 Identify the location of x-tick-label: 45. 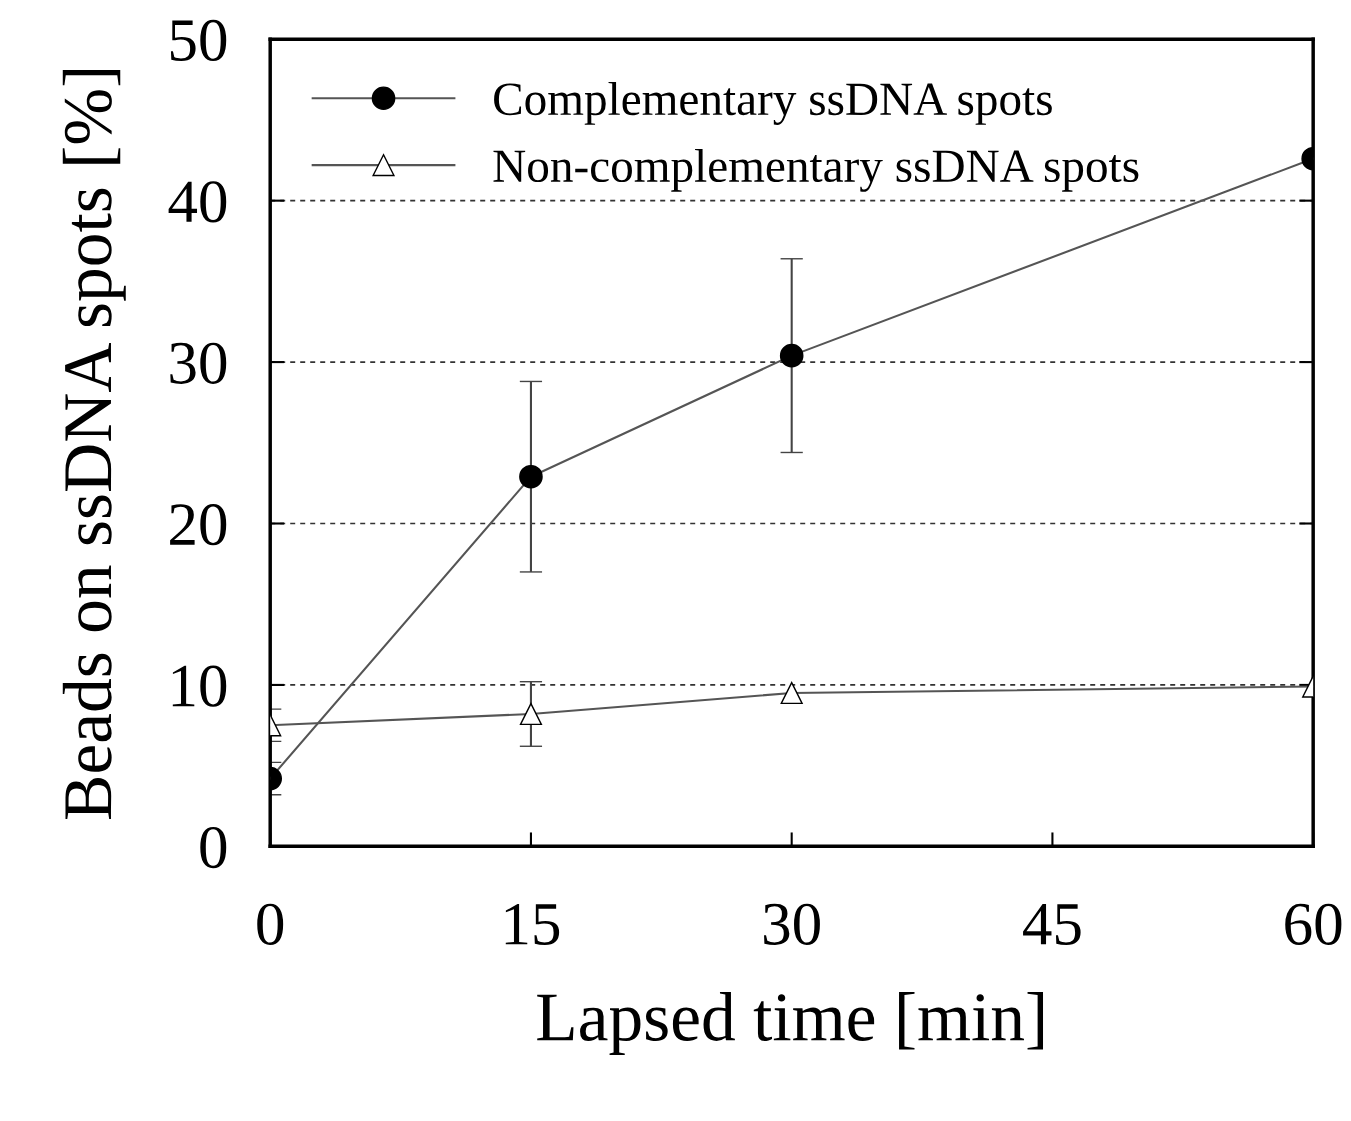
(1052, 924).